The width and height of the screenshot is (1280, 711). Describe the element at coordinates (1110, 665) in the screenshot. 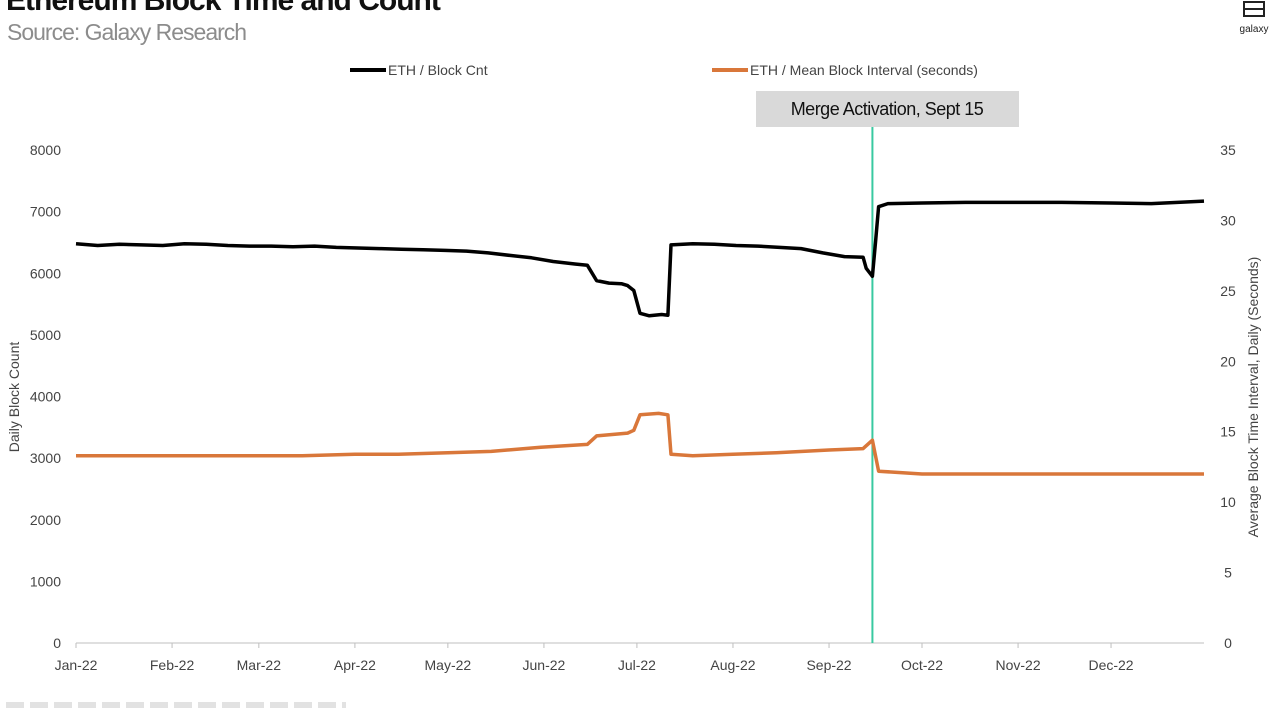

I see `x-tick-label: Dec-22` at that location.